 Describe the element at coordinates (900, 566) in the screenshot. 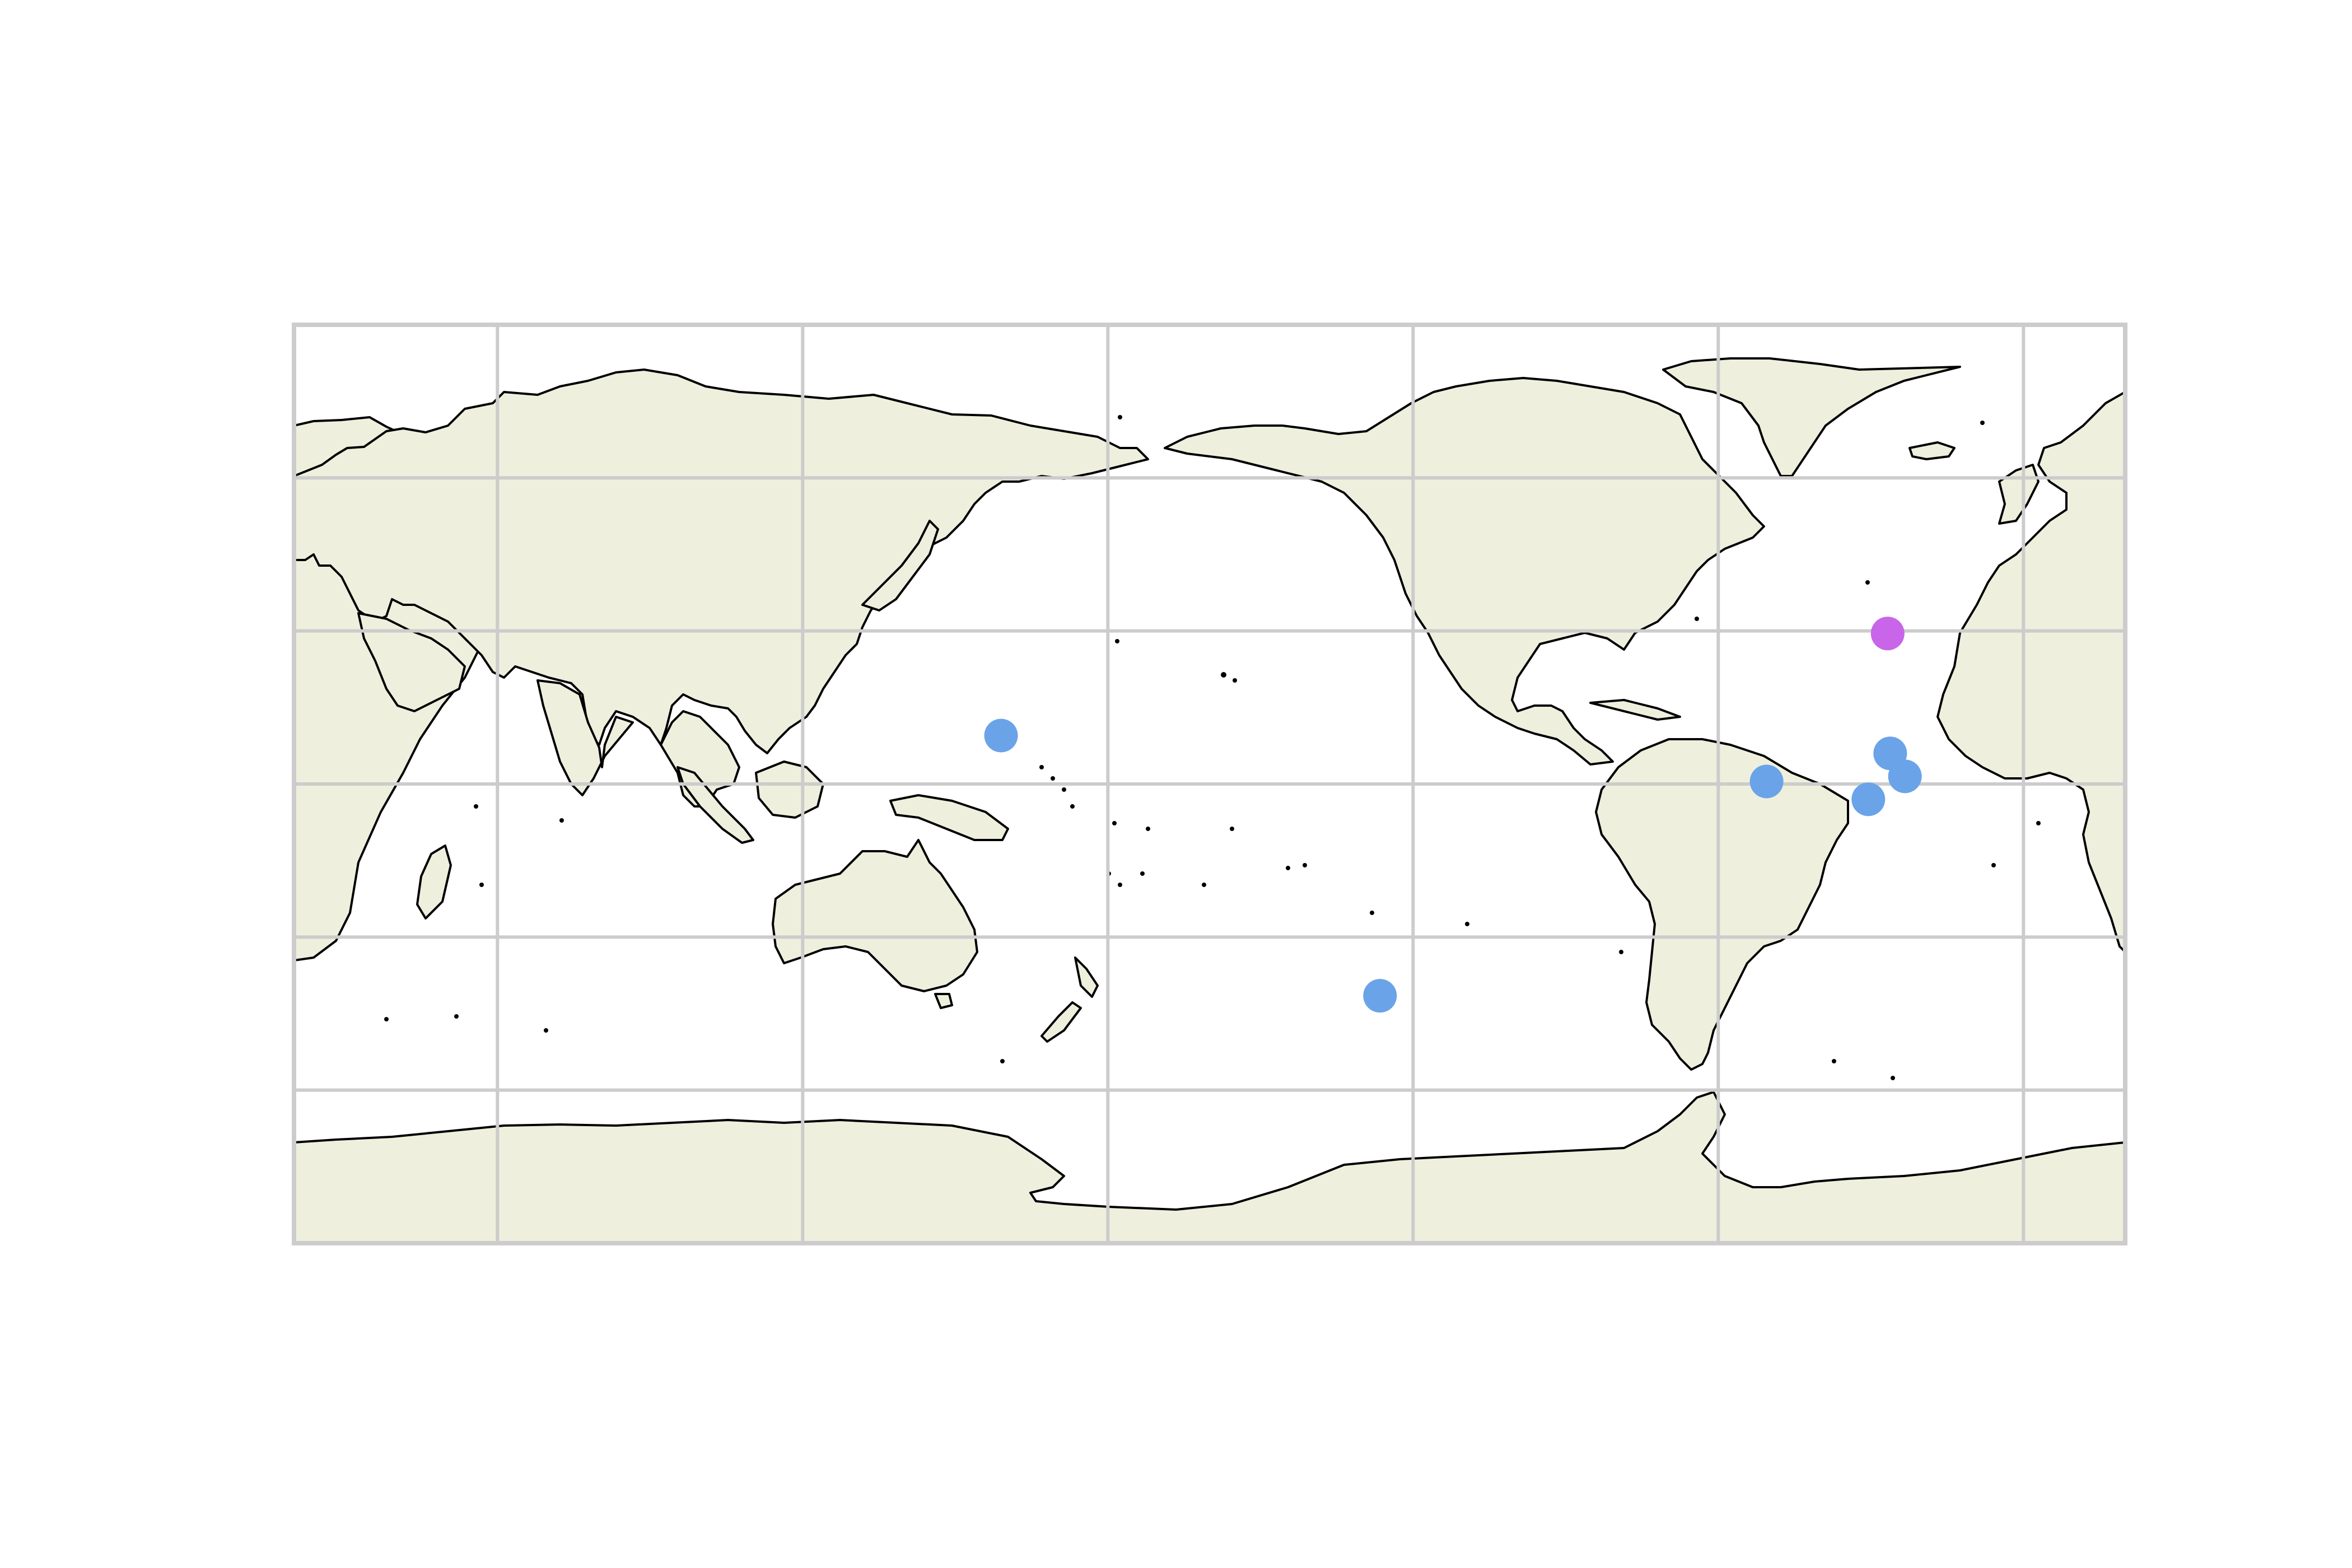

I see `landmass-japan` at that location.